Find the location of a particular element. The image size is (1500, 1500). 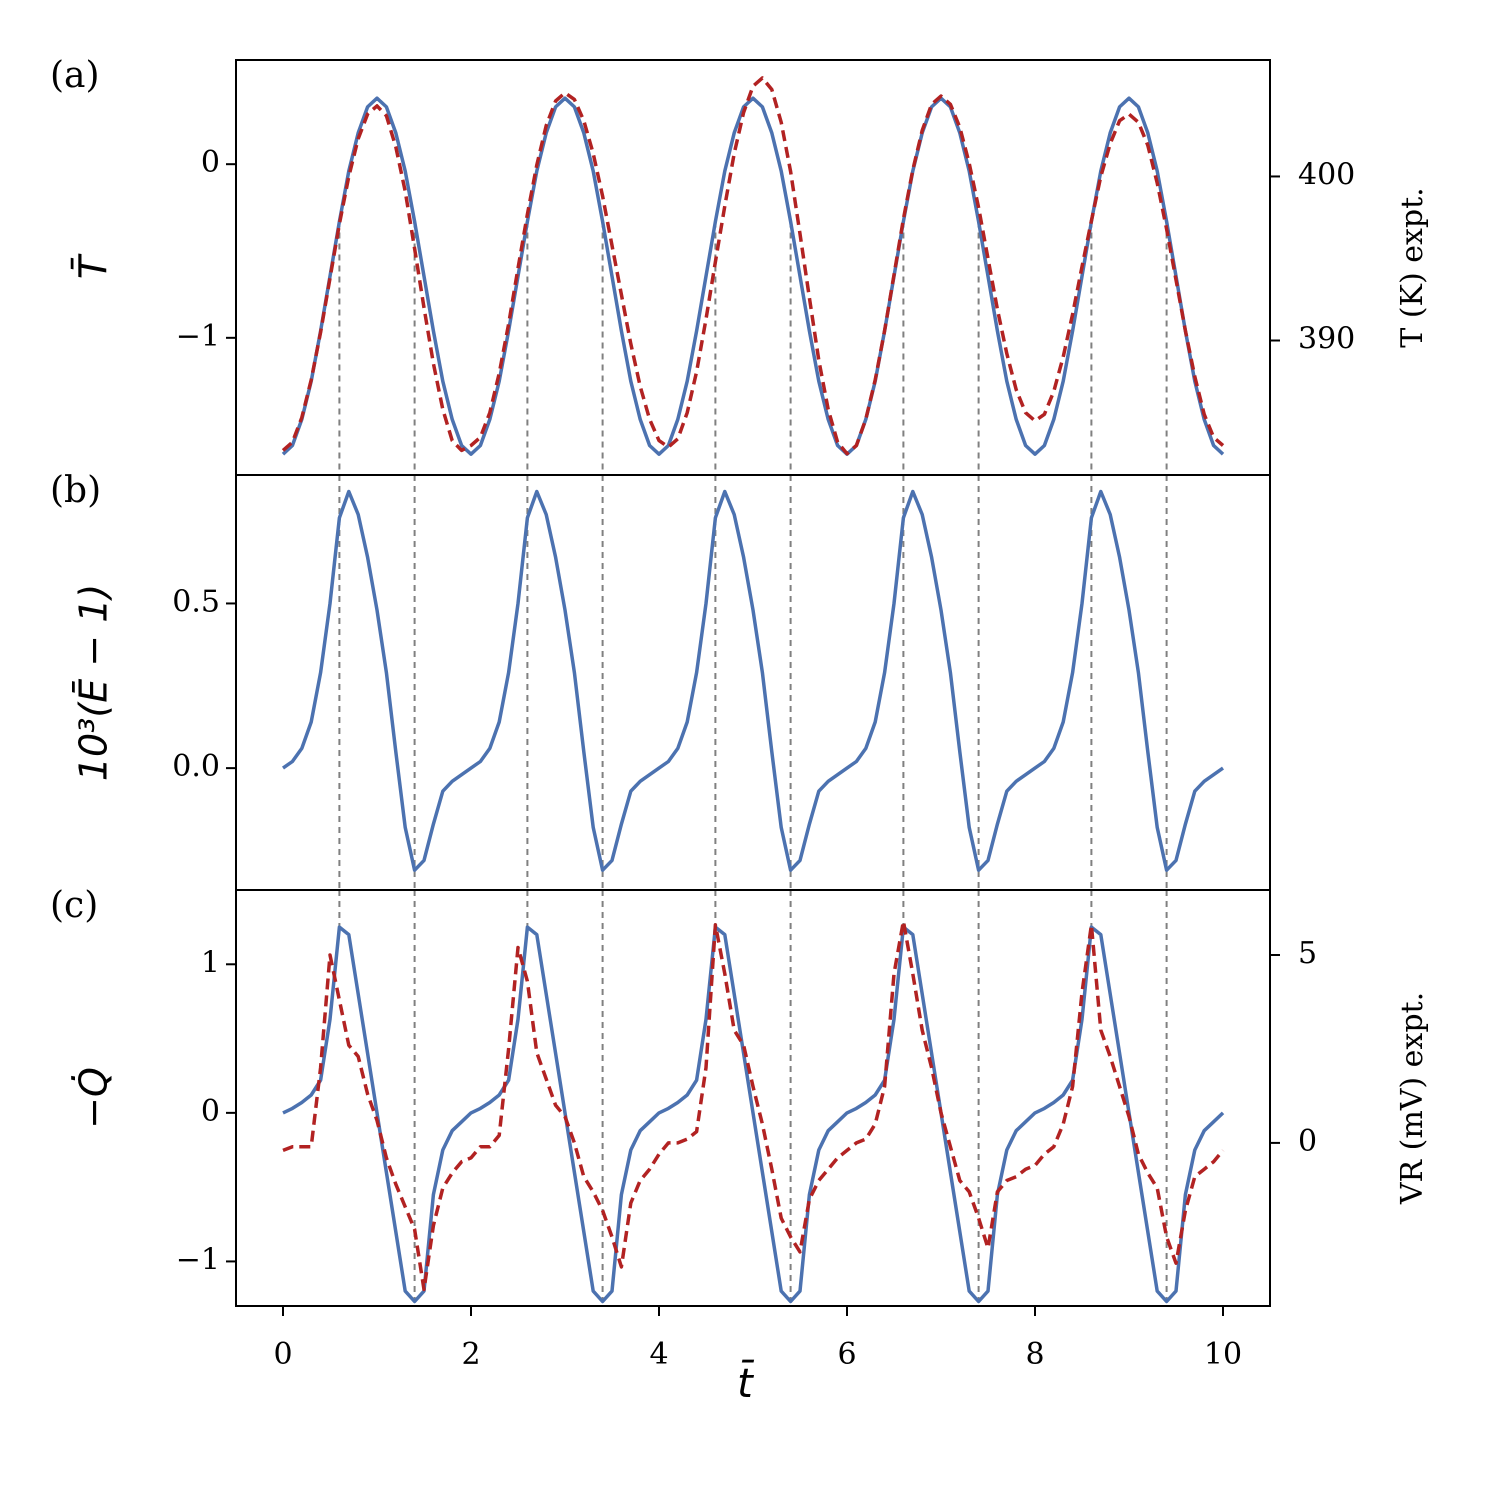

y2-tick-label: 5 is located at coordinates (1307, 953).